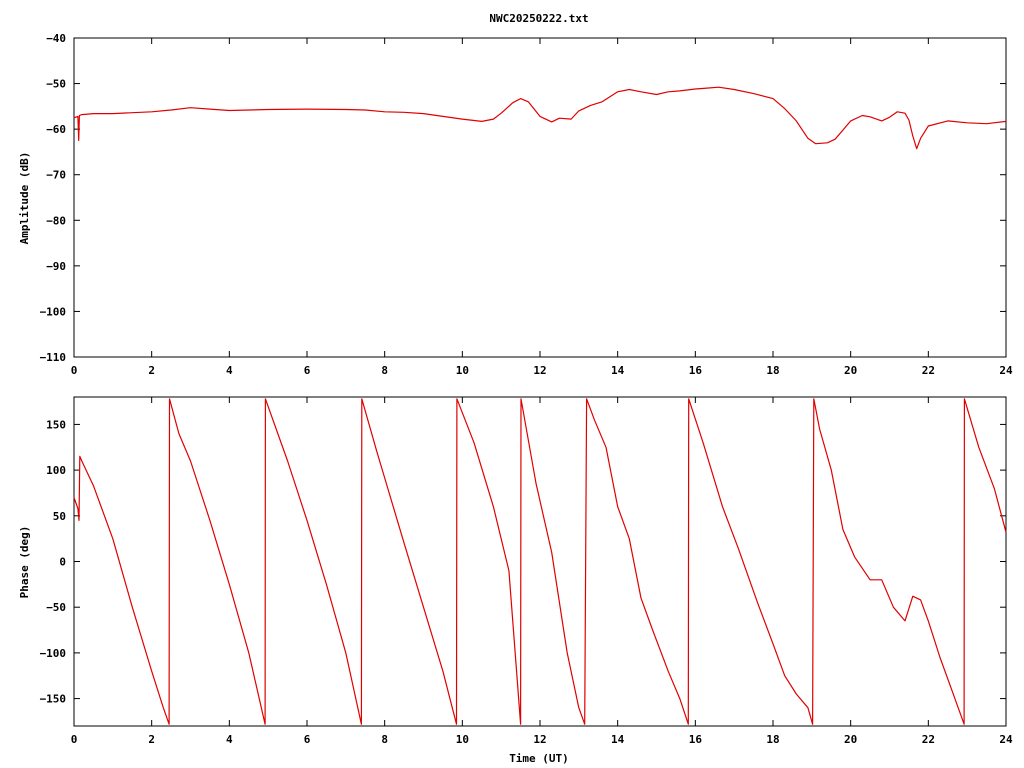 The height and width of the screenshot is (768, 1024). I want to click on amplitude-y-axis-label: Amplitude (dB), so click(24, 198).